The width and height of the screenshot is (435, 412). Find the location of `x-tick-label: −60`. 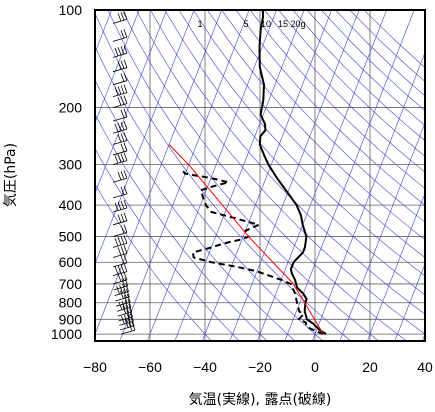

x-tick-label: −60 is located at coordinates (150, 367).